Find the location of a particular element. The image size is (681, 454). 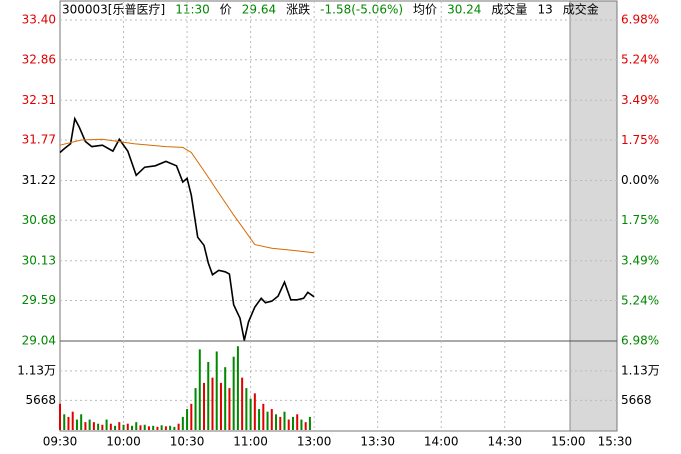

y2-tick-label: 0.00% is located at coordinates (640, 180).